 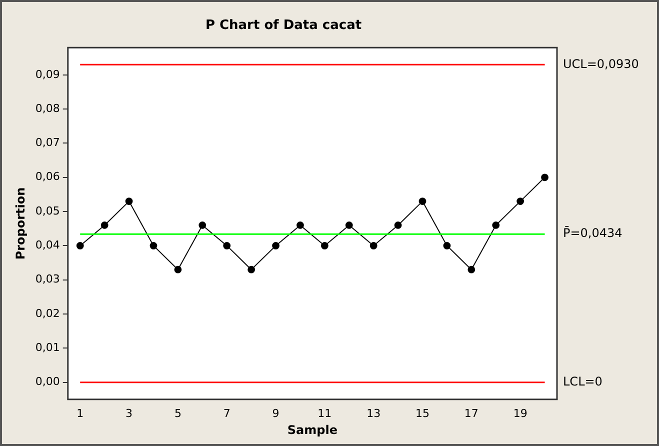 What do you see at coordinates (47, 74) in the screenshot?
I see `y-tick-label: 0,09` at bounding box center [47, 74].